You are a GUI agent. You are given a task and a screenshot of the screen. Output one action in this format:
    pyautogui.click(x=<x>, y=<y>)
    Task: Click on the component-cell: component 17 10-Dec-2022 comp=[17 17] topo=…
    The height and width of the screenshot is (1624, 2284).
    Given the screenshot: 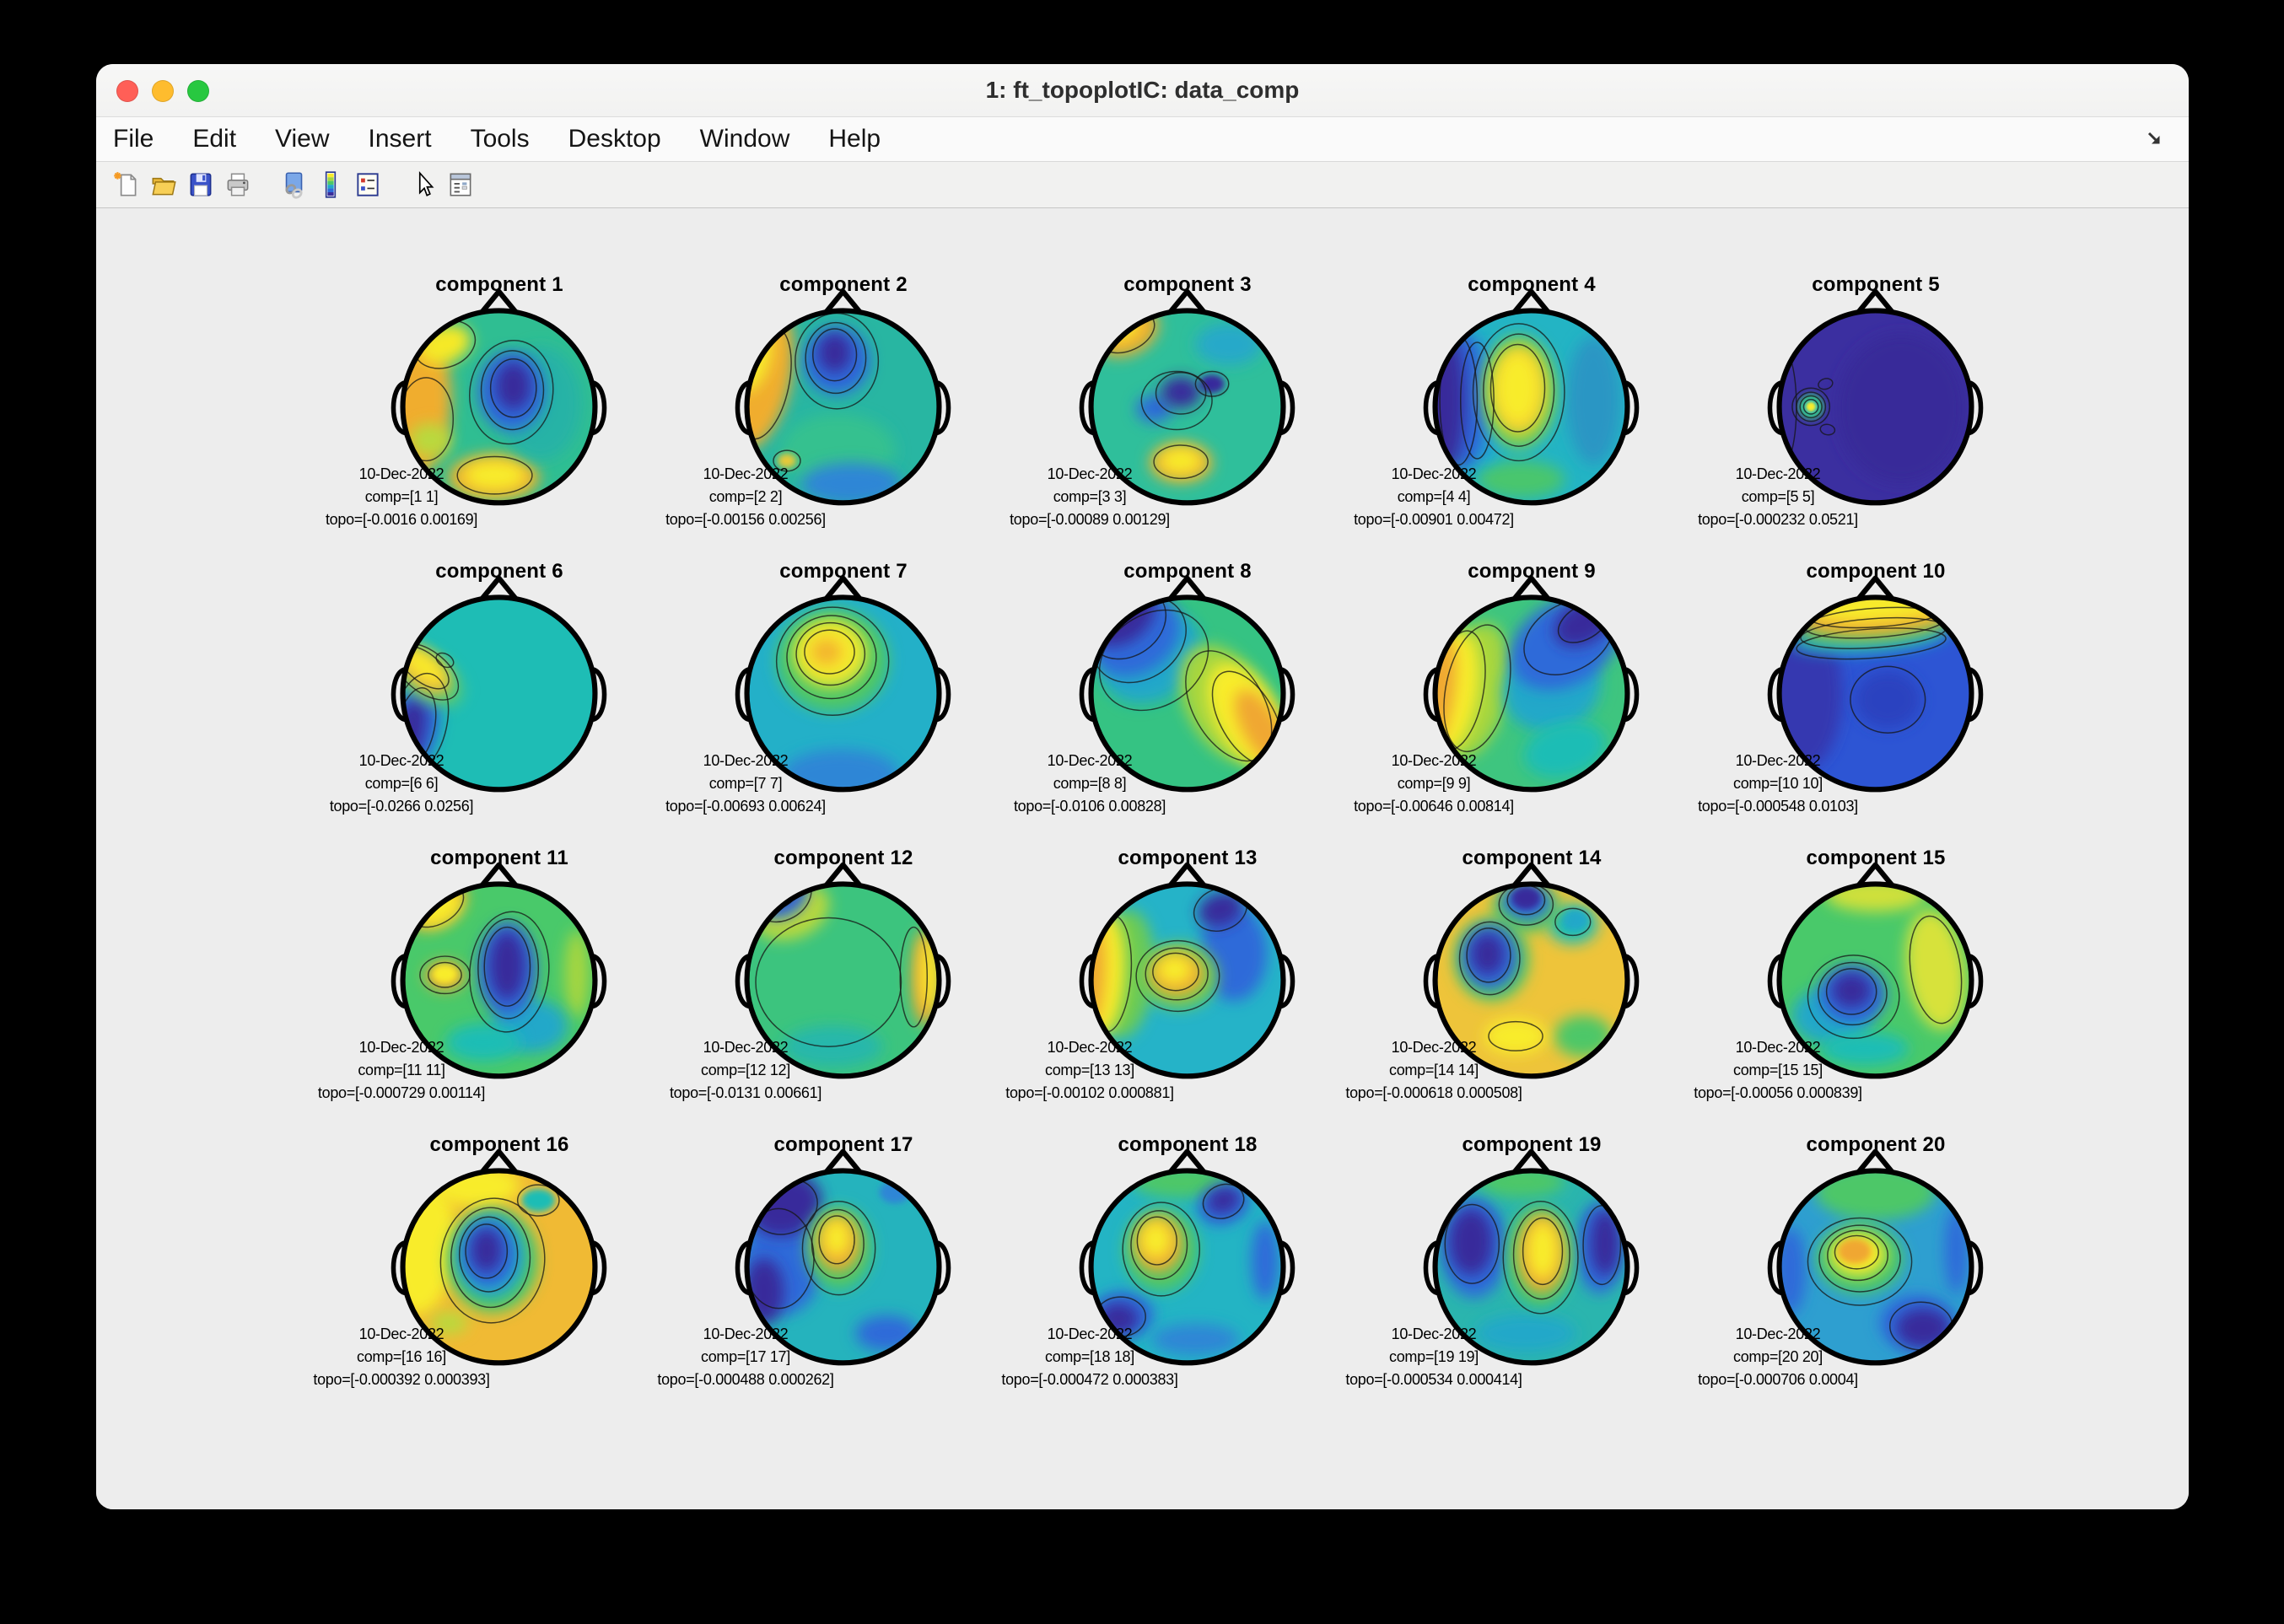 What is the action you would take?
    pyautogui.click(x=836, y=1267)
    